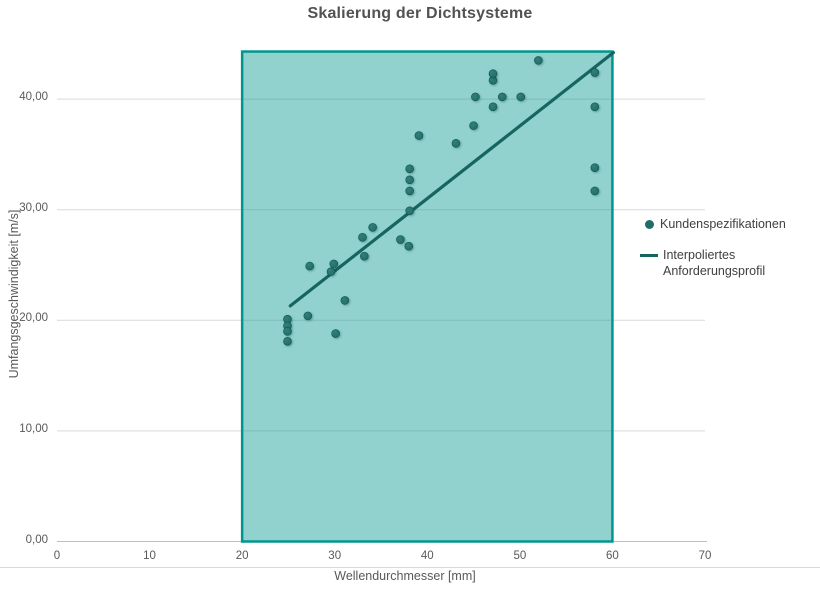 The image size is (820, 595). Describe the element at coordinates (57, 556) in the screenshot. I see `x-tick-label: 0` at that location.